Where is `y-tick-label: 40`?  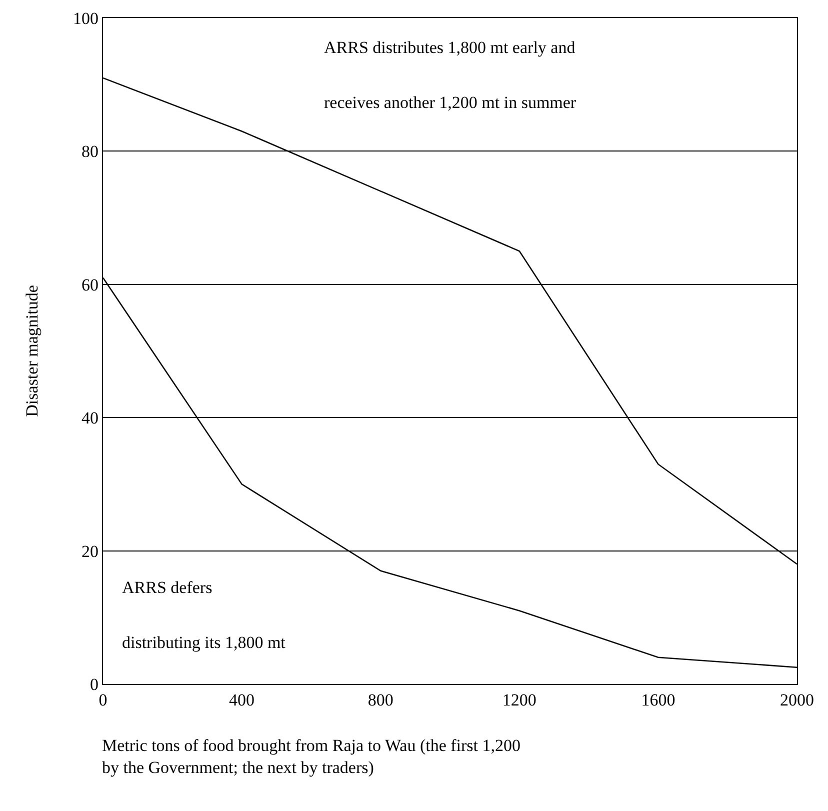 y-tick-label: 40 is located at coordinates (89, 418).